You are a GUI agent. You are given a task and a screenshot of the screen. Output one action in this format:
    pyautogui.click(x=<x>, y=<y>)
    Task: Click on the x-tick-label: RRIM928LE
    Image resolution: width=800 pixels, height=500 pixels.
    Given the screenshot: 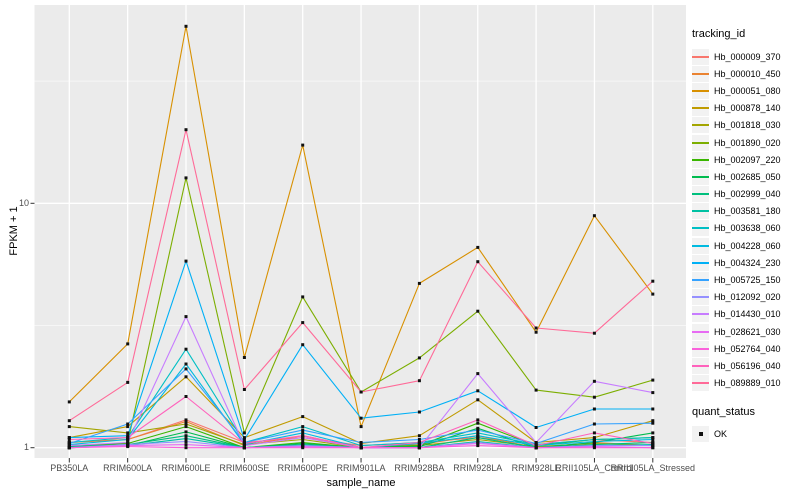 What is the action you would take?
    pyautogui.click(x=536, y=468)
    